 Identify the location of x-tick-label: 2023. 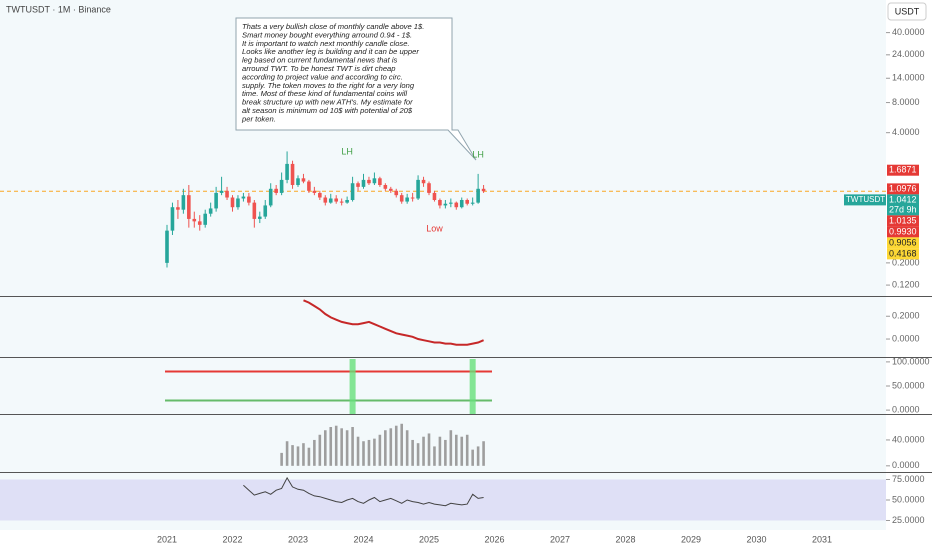
(298, 539).